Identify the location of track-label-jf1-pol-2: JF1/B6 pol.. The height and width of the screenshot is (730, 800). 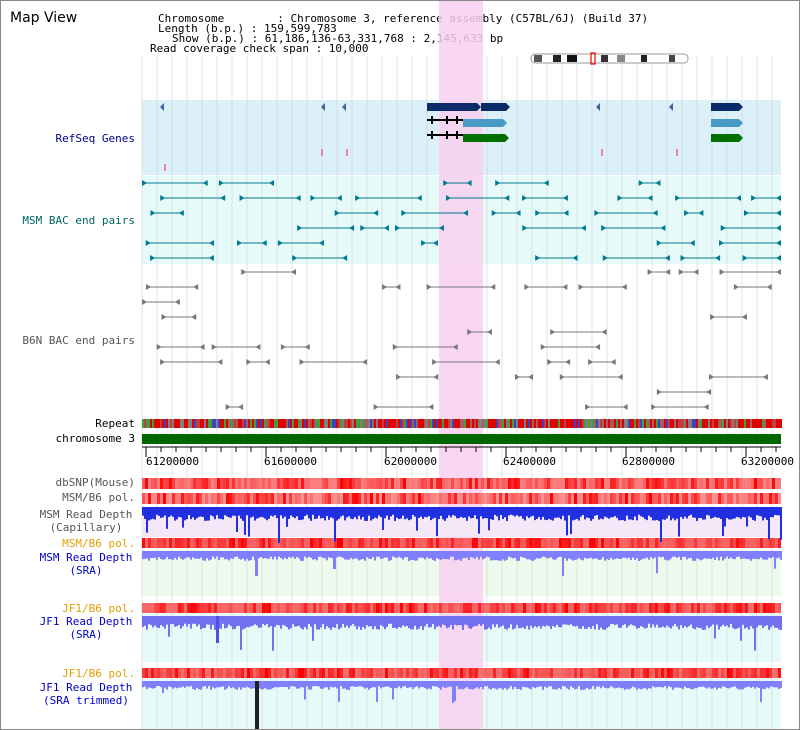
(98, 673).